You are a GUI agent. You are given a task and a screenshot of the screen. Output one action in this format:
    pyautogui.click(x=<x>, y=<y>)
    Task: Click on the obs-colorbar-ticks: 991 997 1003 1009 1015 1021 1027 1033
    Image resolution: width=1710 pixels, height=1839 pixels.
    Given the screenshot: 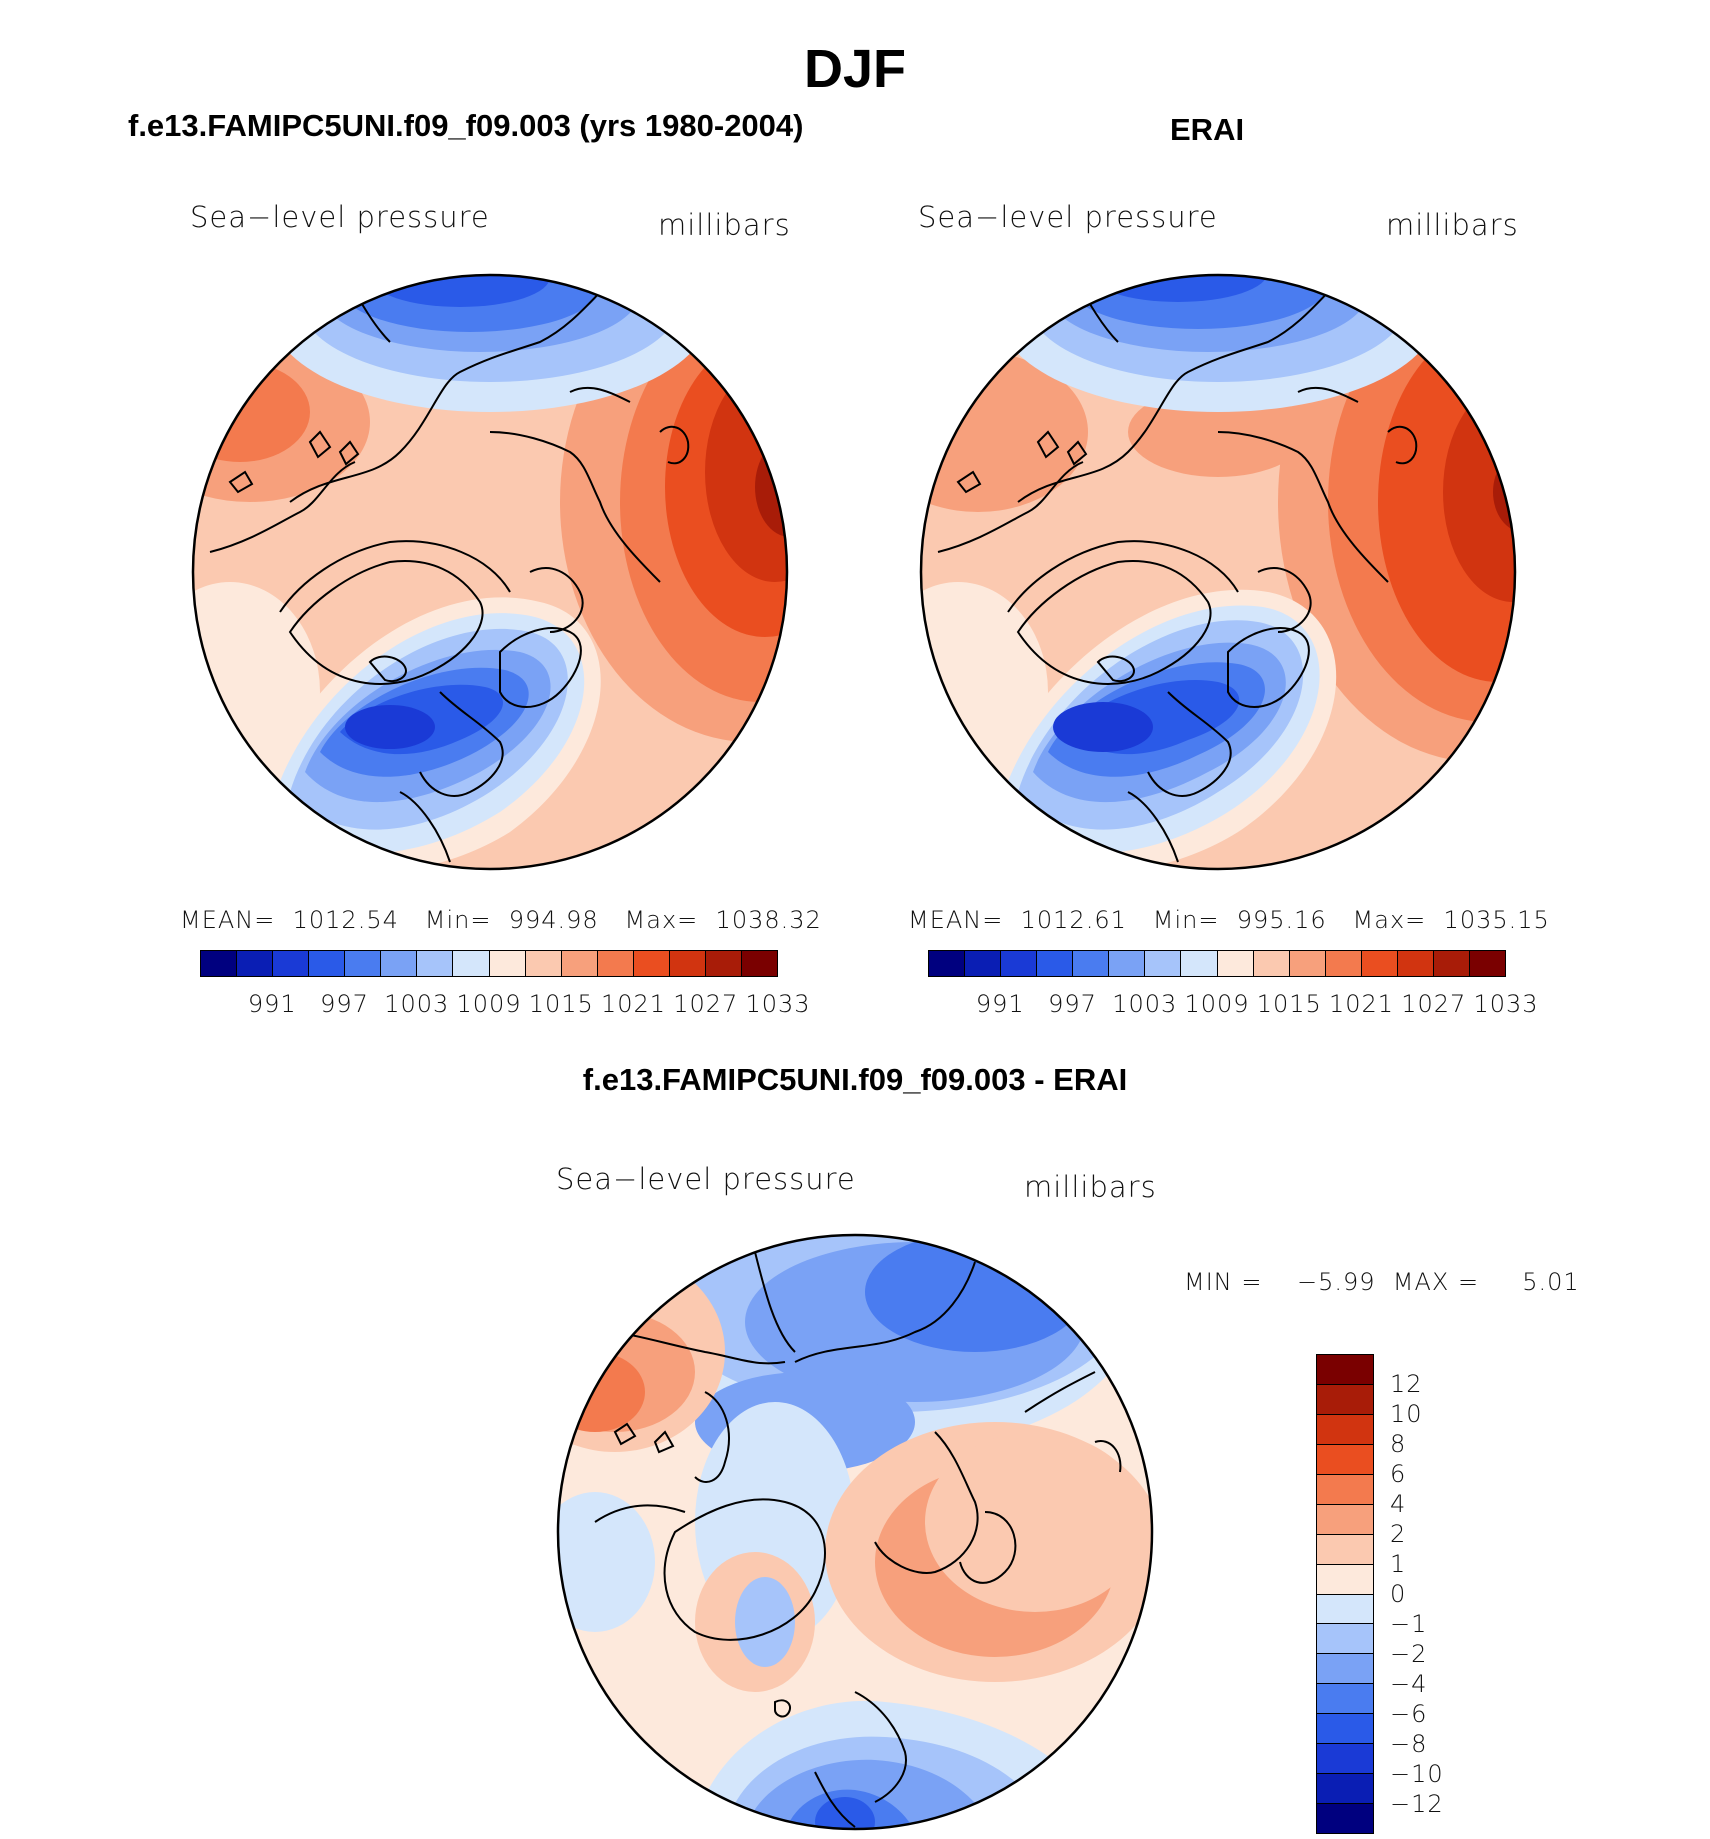 What is the action you would take?
    pyautogui.click(x=1233, y=1005)
    